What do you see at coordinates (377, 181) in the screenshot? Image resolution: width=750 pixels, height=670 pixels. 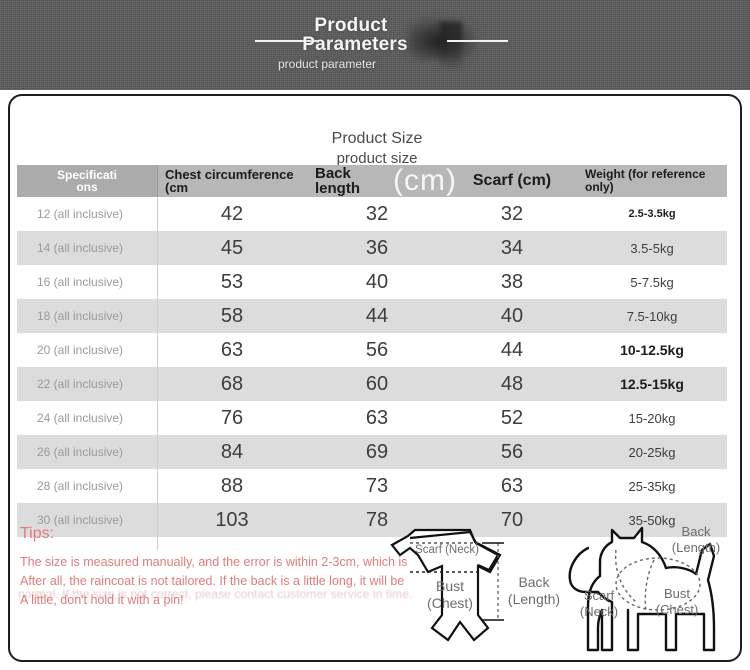 I see `header-back-length: Back length` at bounding box center [377, 181].